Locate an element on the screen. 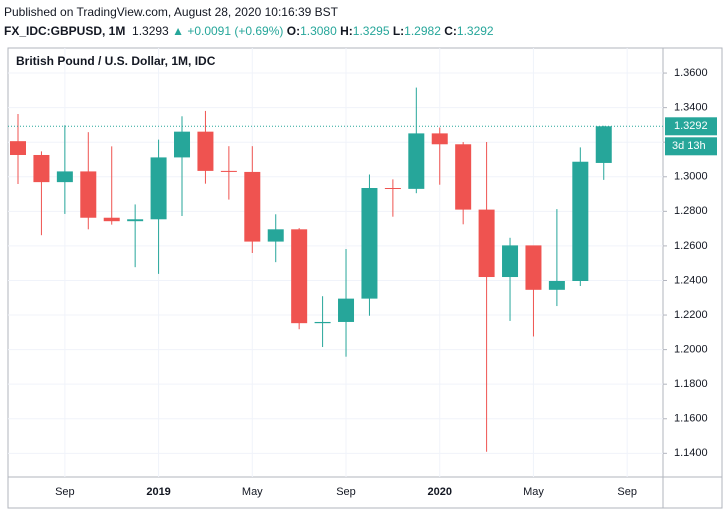 The height and width of the screenshot is (513, 725). x-tick-label: 2019 is located at coordinates (158, 492).